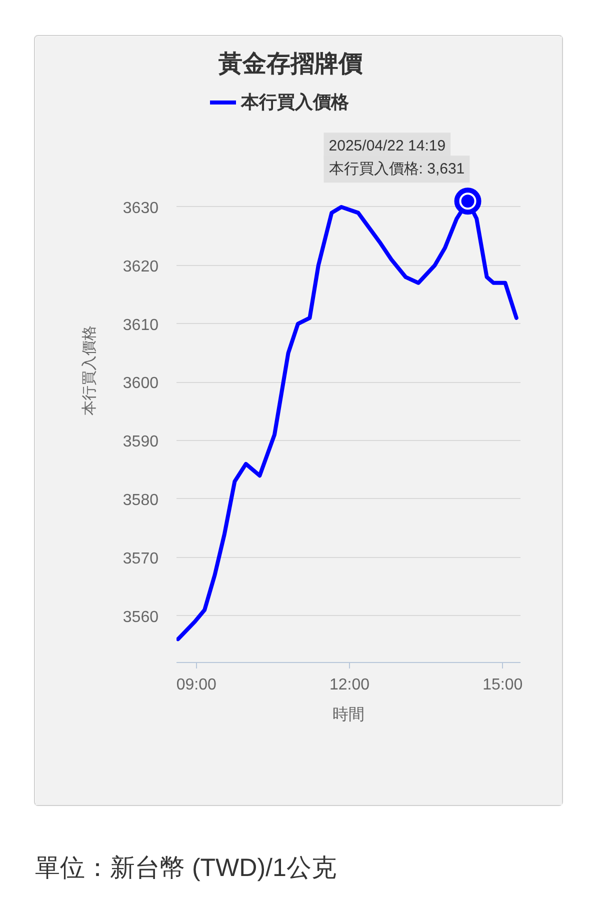  Describe the element at coordinates (196, 685) in the screenshot. I see `x-tick-label: 09:00` at that location.